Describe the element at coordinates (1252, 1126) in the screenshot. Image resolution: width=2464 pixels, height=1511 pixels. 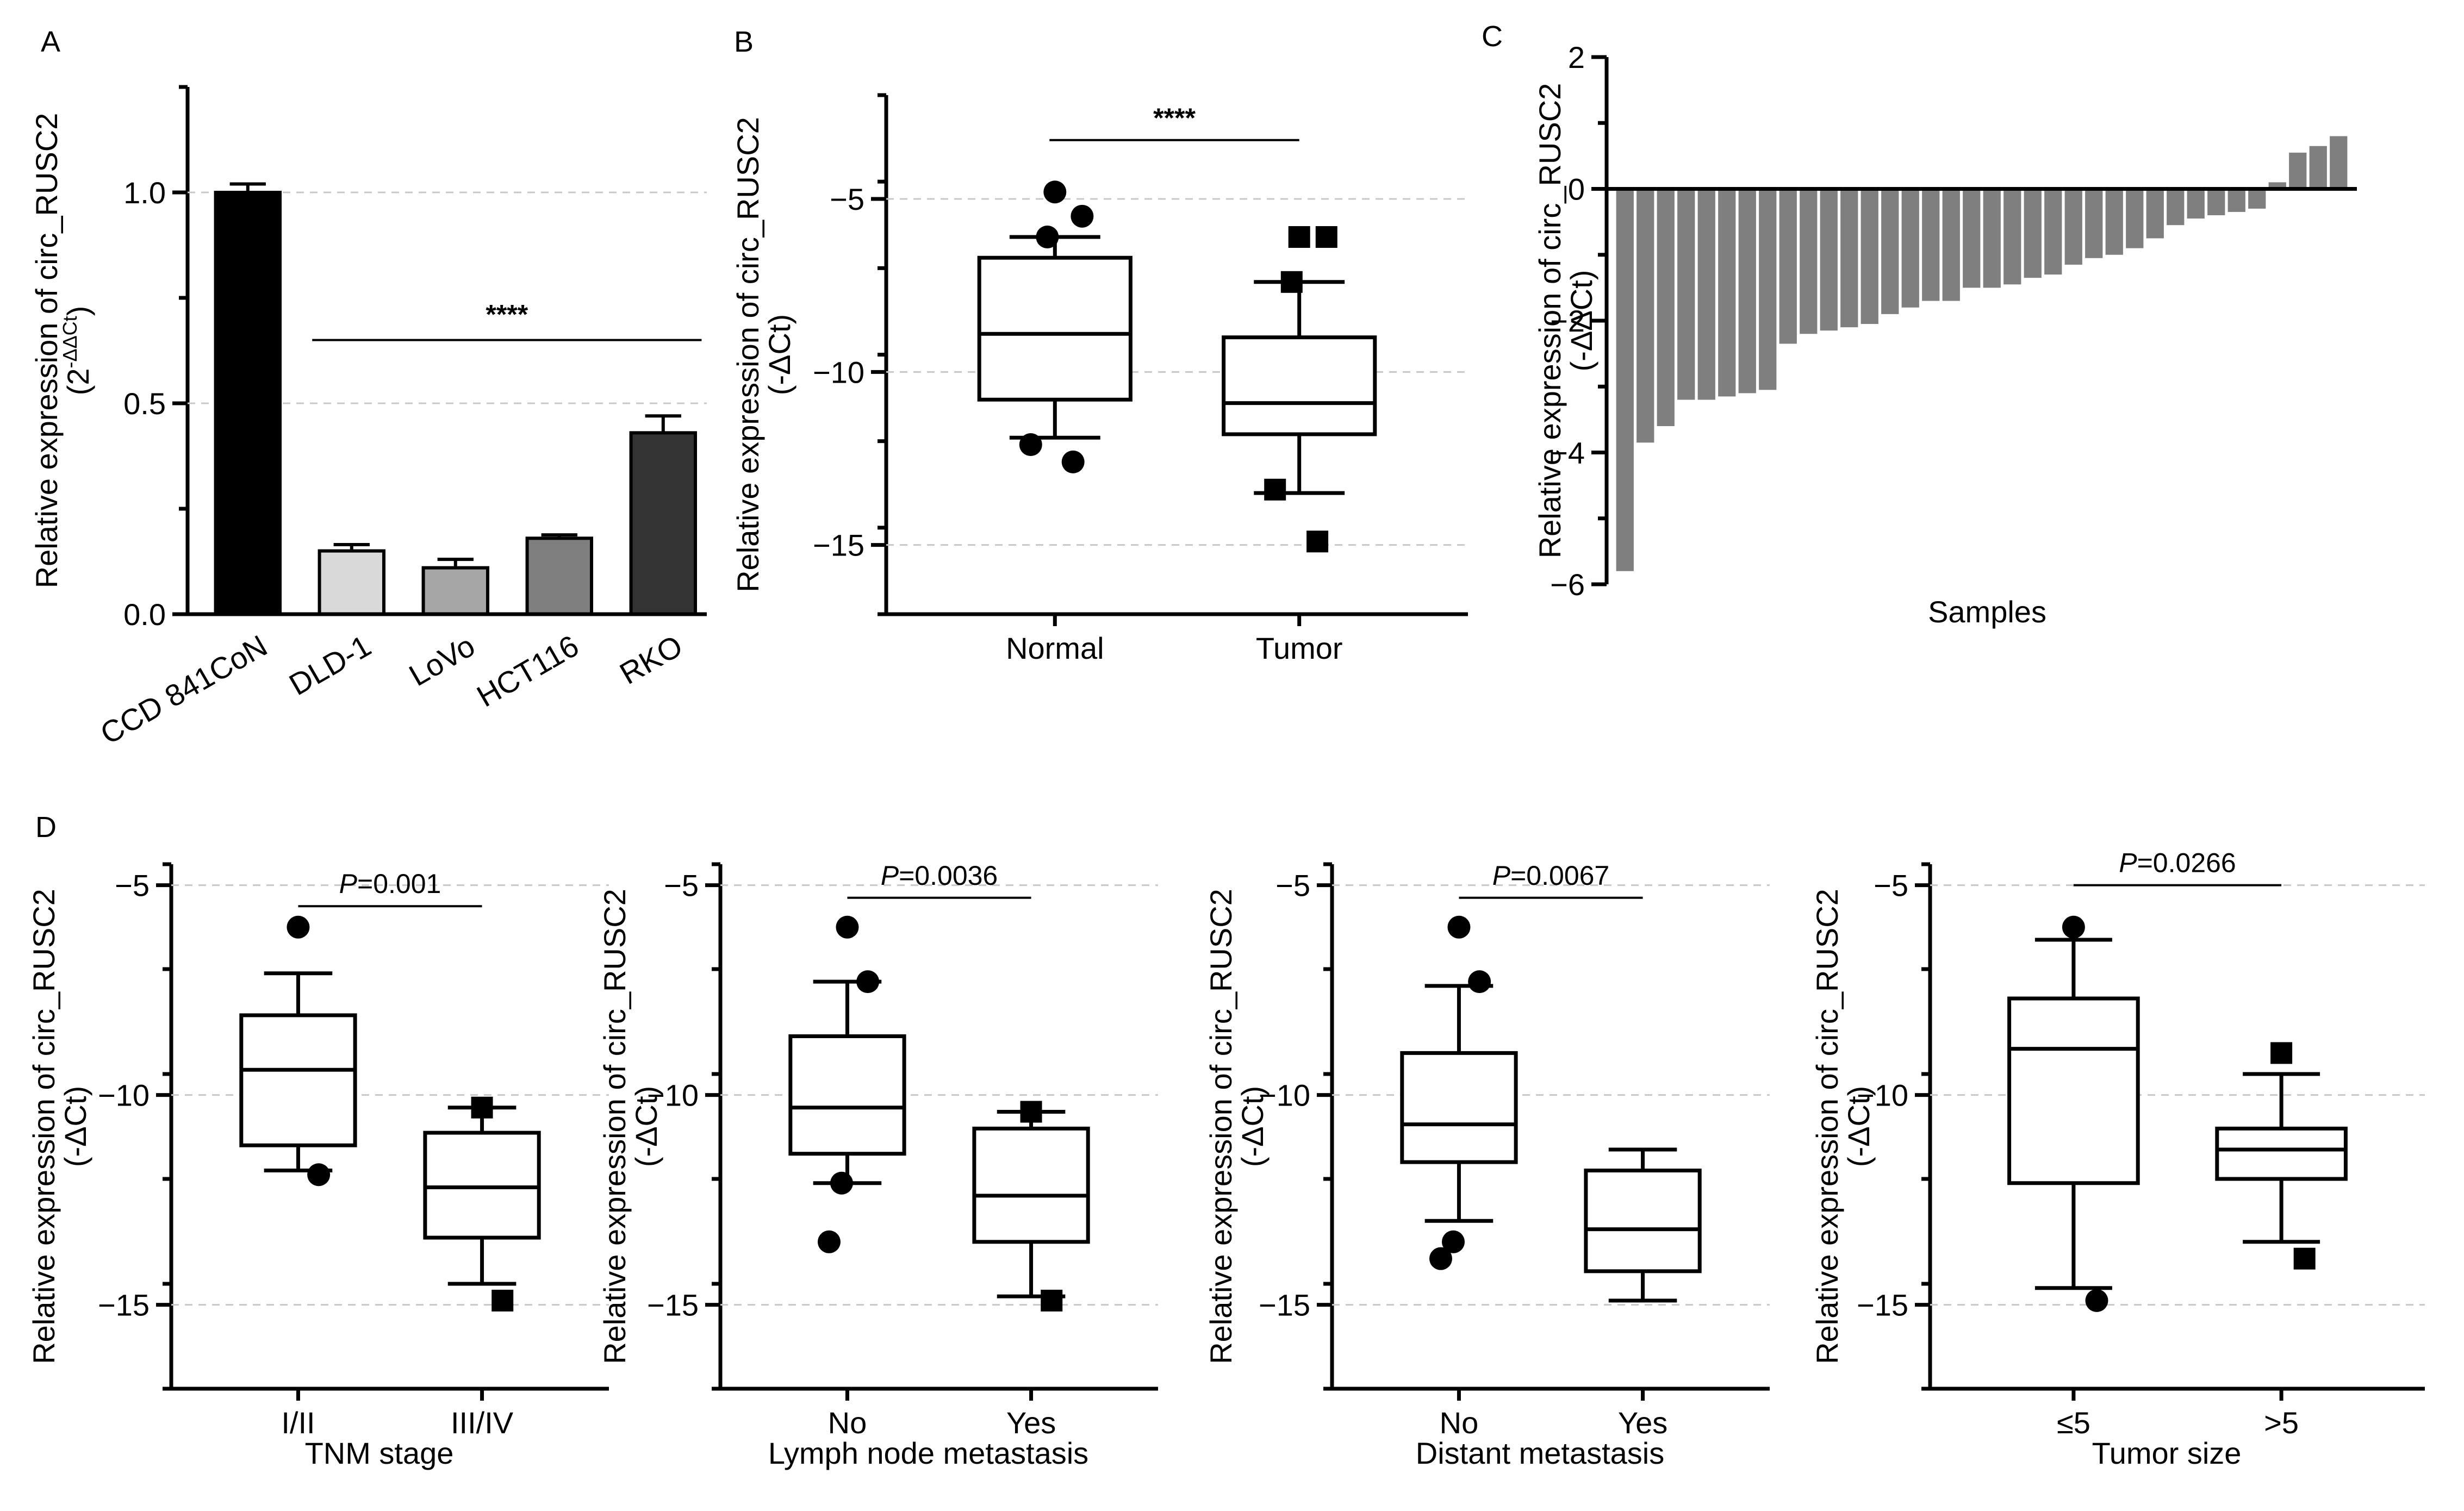
I see `panel-d3-y-axis-subtitle: (-ΔCt)` at that location.